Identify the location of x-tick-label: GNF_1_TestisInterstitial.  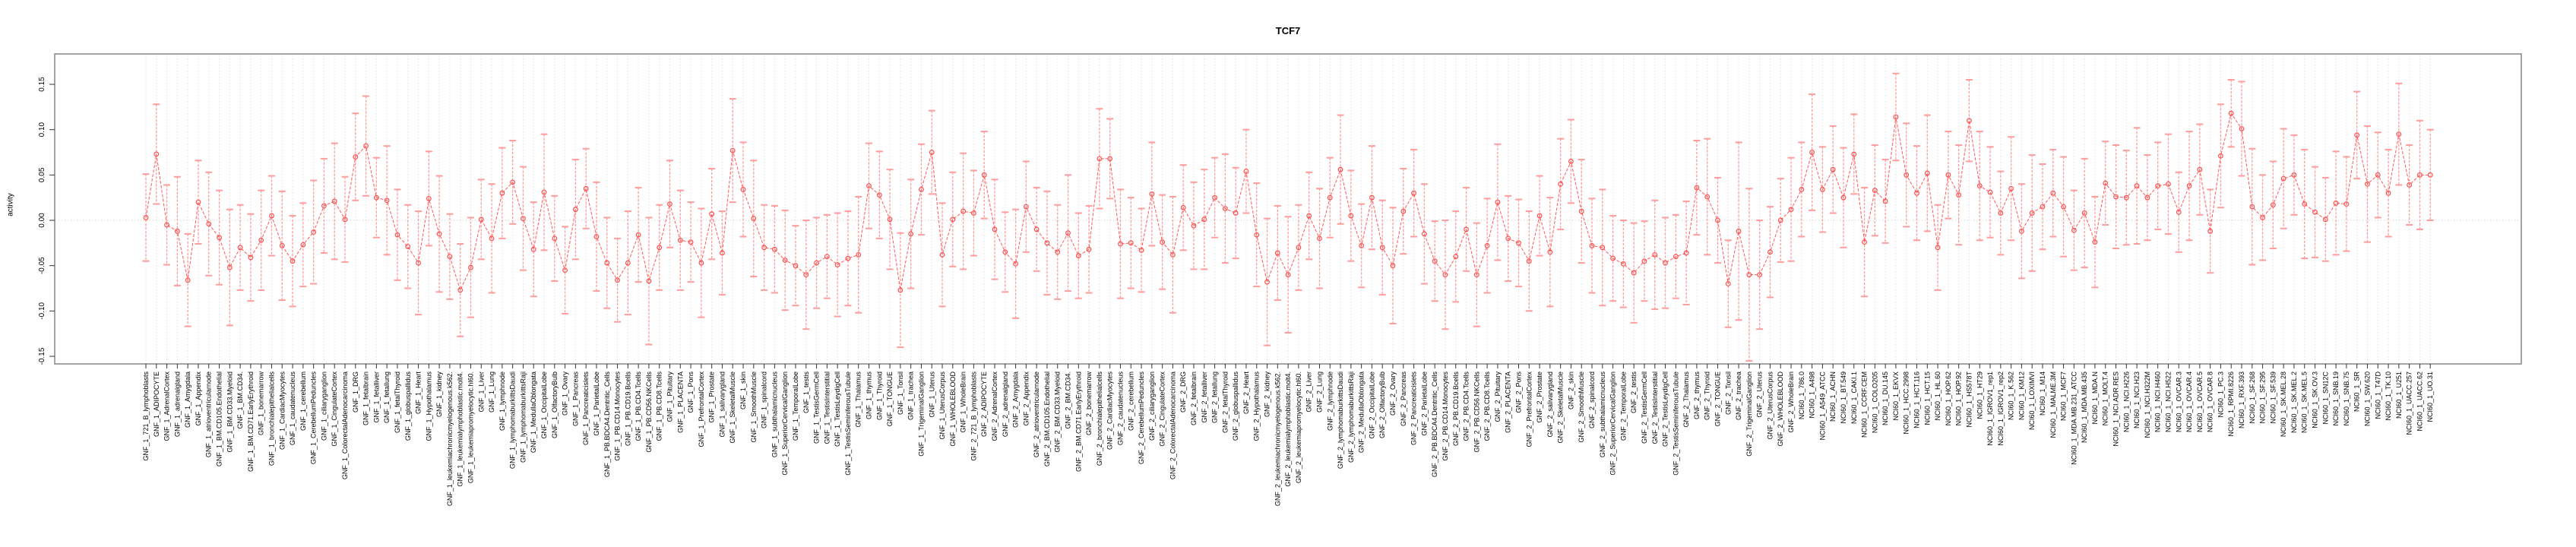
(827, 408).